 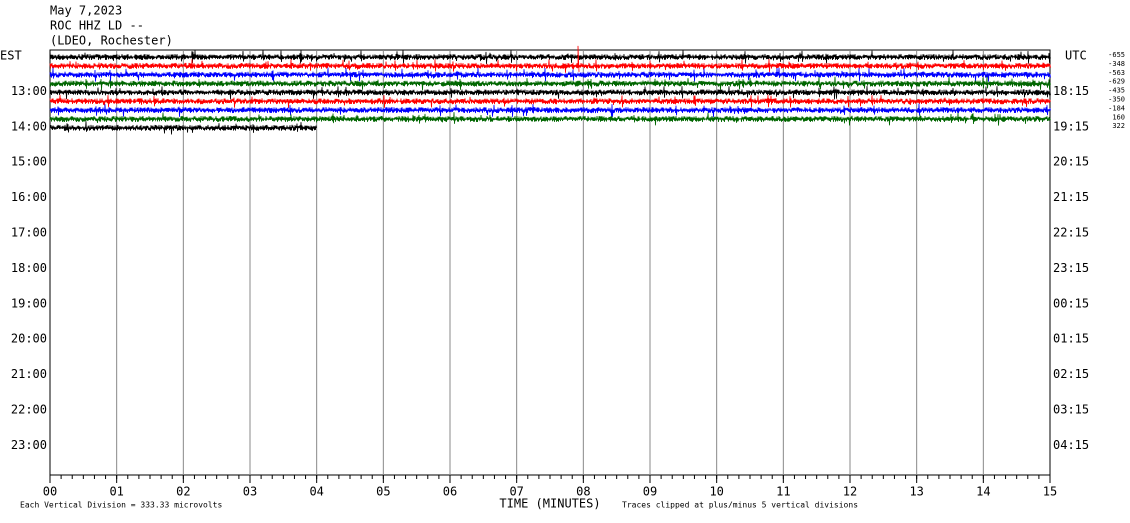 What do you see at coordinates (1071, 410) in the screenshot?
I see `utc-hour-label: 03:15` at bounding box center [1071, 410].